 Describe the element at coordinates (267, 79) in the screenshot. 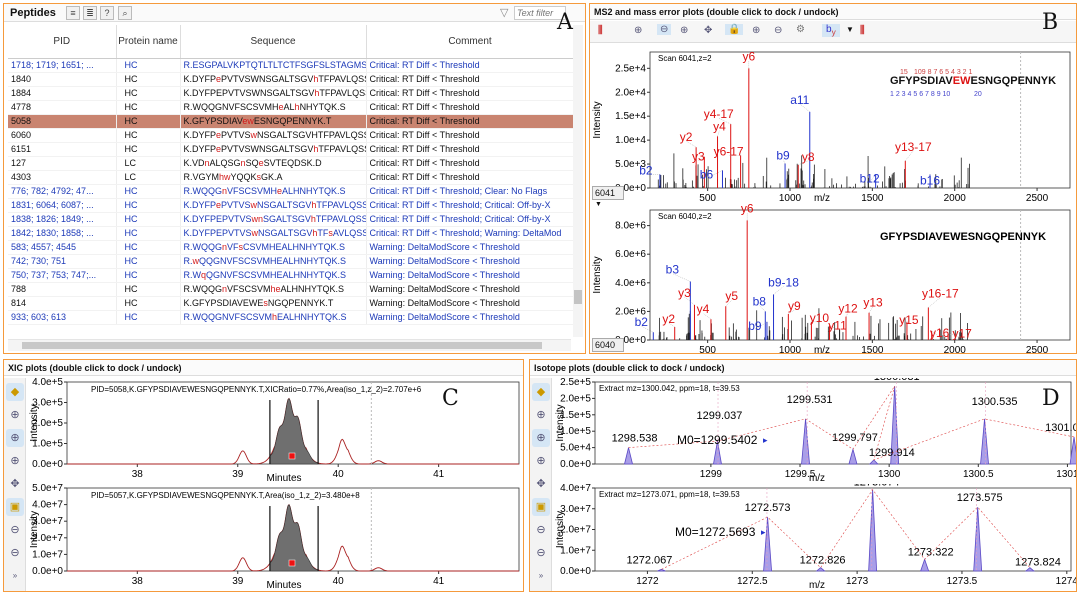

I see `sequence-segment: PVTVSWNSGALTSGV` at that location.